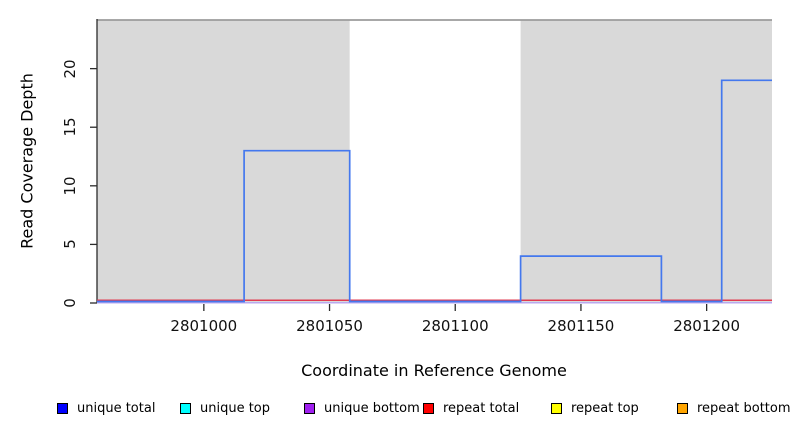 The height and width of the screenshot is (432, 792). I want to click on legend-item-repeat-total: repeat total, so click(471, 408).